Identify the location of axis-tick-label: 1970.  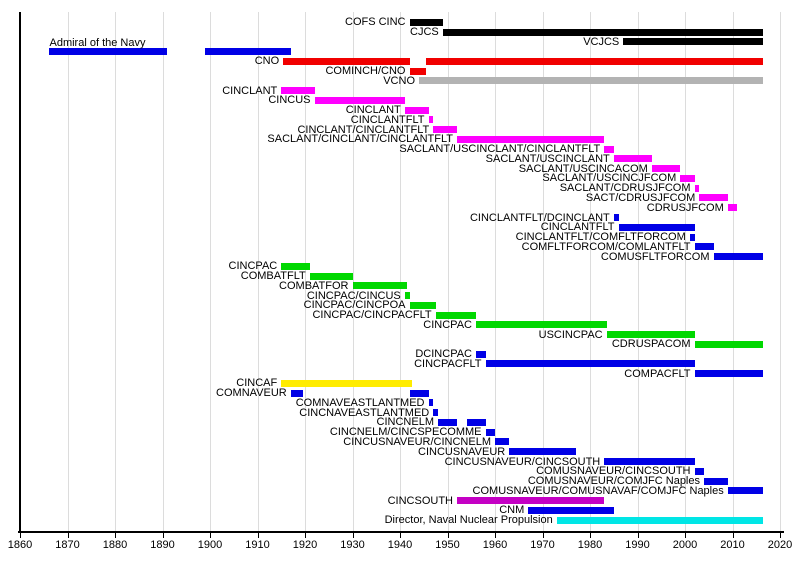
(542, 545).